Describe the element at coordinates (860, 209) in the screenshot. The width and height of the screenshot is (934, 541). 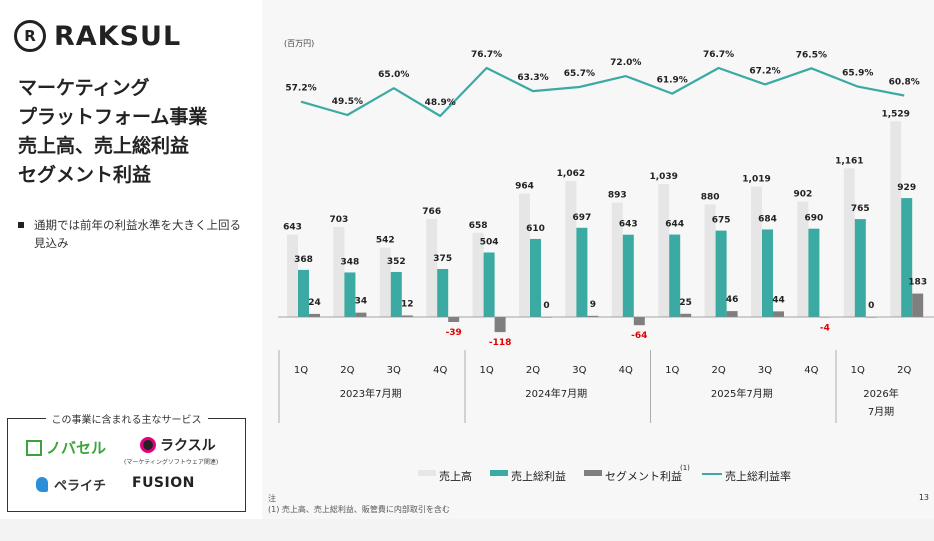
I see `gross-profit-label: 765` at that location.